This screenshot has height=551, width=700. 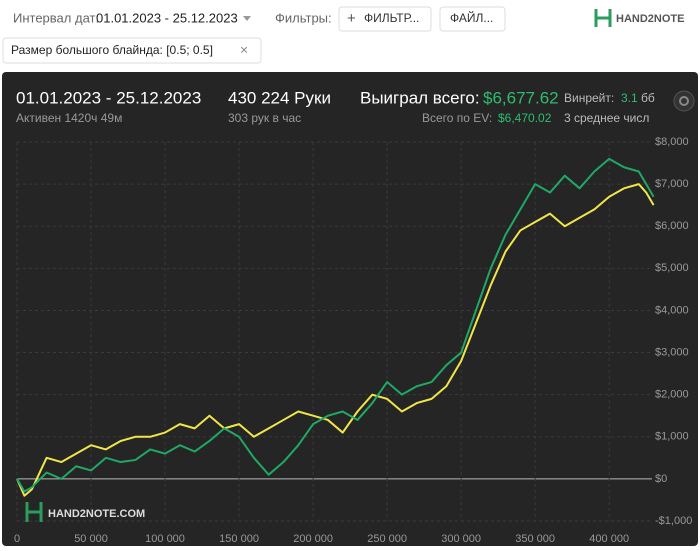 I want to click on y-tick-label: $3,000, so click(x=672, y=352).